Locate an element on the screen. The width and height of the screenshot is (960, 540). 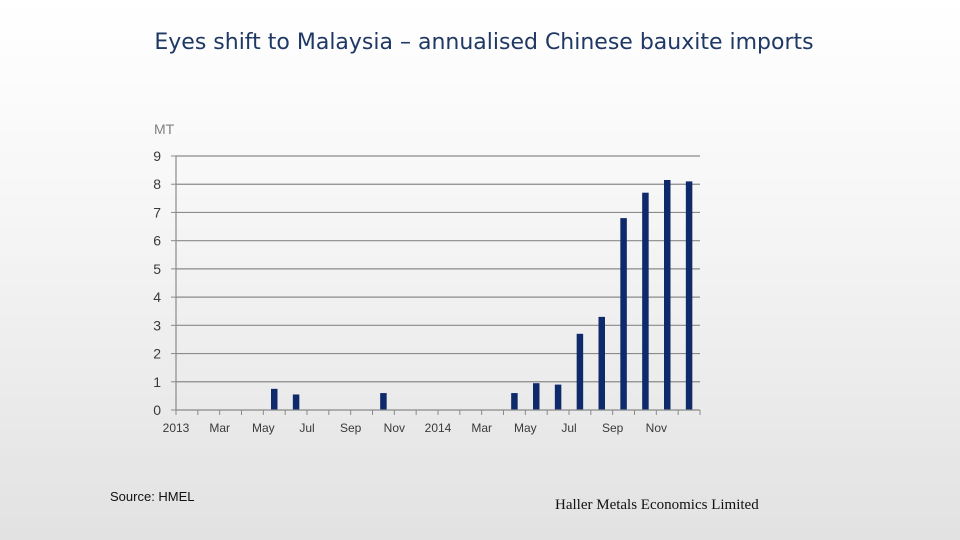
y-tick-label: 2 is located at coordinates (157, 354).